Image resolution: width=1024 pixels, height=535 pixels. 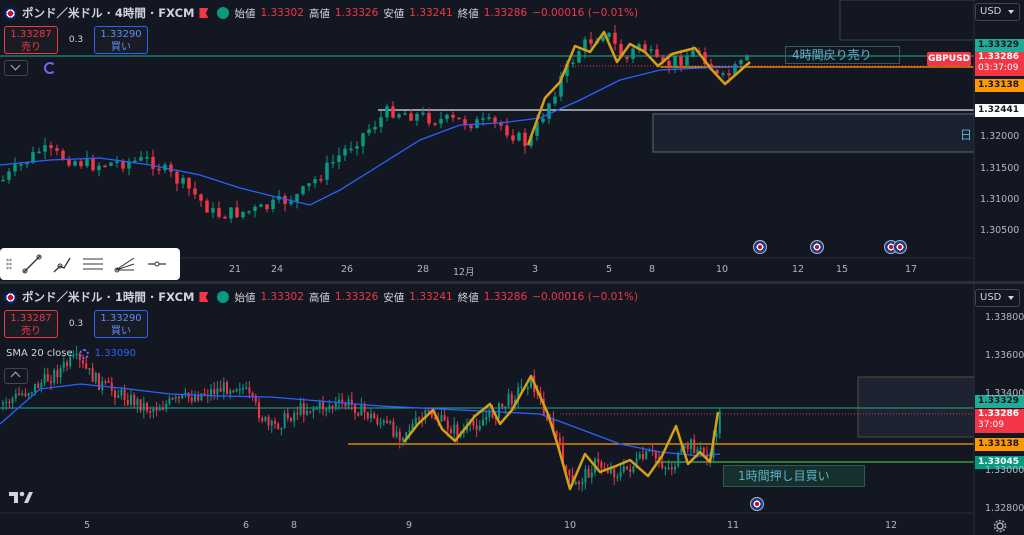 What do you see at coordinates (245, 13) in the screenshot?
I see `open-label: 始値` at bounding box center [245, 13].